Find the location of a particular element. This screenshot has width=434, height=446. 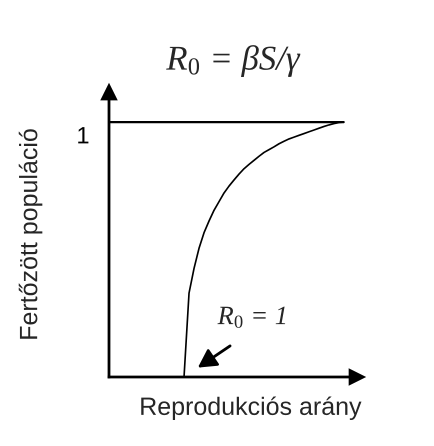

ref-line-label: 1 is located at coordinates (83, 135).